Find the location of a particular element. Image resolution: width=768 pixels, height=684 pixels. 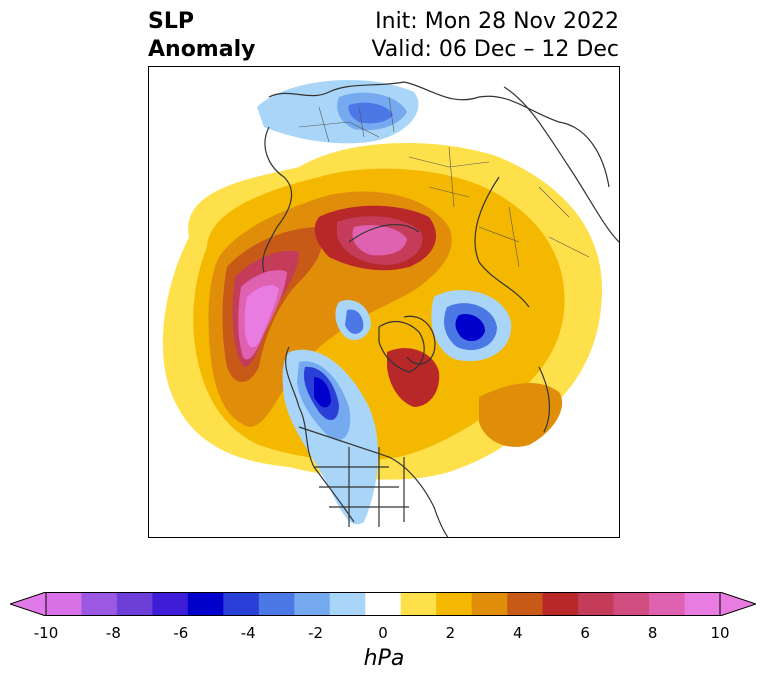

colorbar-tick-label: 4 is located at coordinates (518, 633).